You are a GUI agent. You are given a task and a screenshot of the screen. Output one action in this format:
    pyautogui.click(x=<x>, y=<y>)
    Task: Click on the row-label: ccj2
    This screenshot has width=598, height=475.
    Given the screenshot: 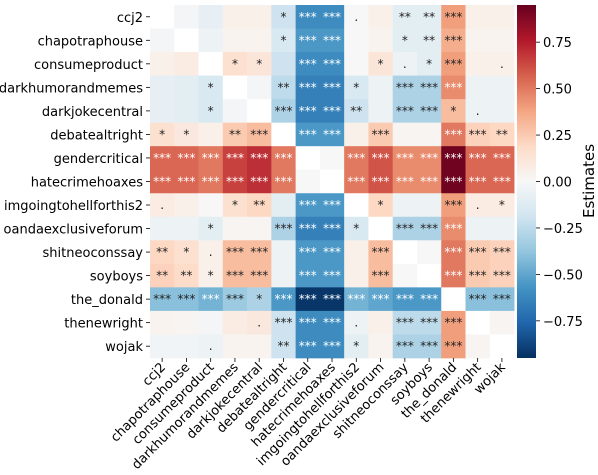 What is the action you would take?
    pyautogui.click(x=130, y=18)
    